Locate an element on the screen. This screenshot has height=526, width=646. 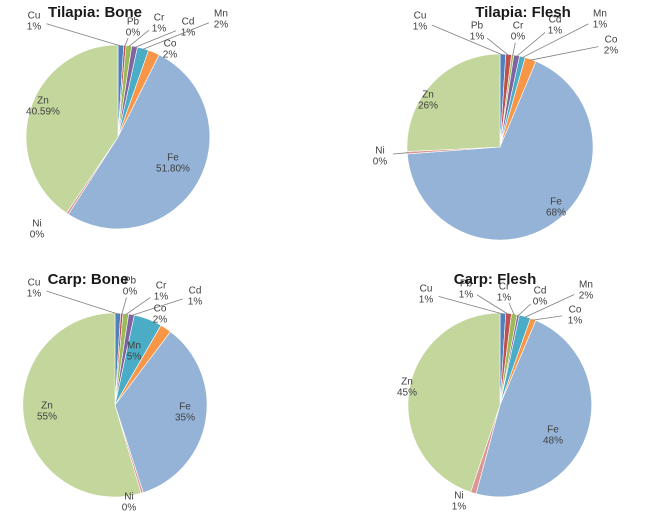
slice-value-Zn: 40.59% is located at coordinates (43, 112).